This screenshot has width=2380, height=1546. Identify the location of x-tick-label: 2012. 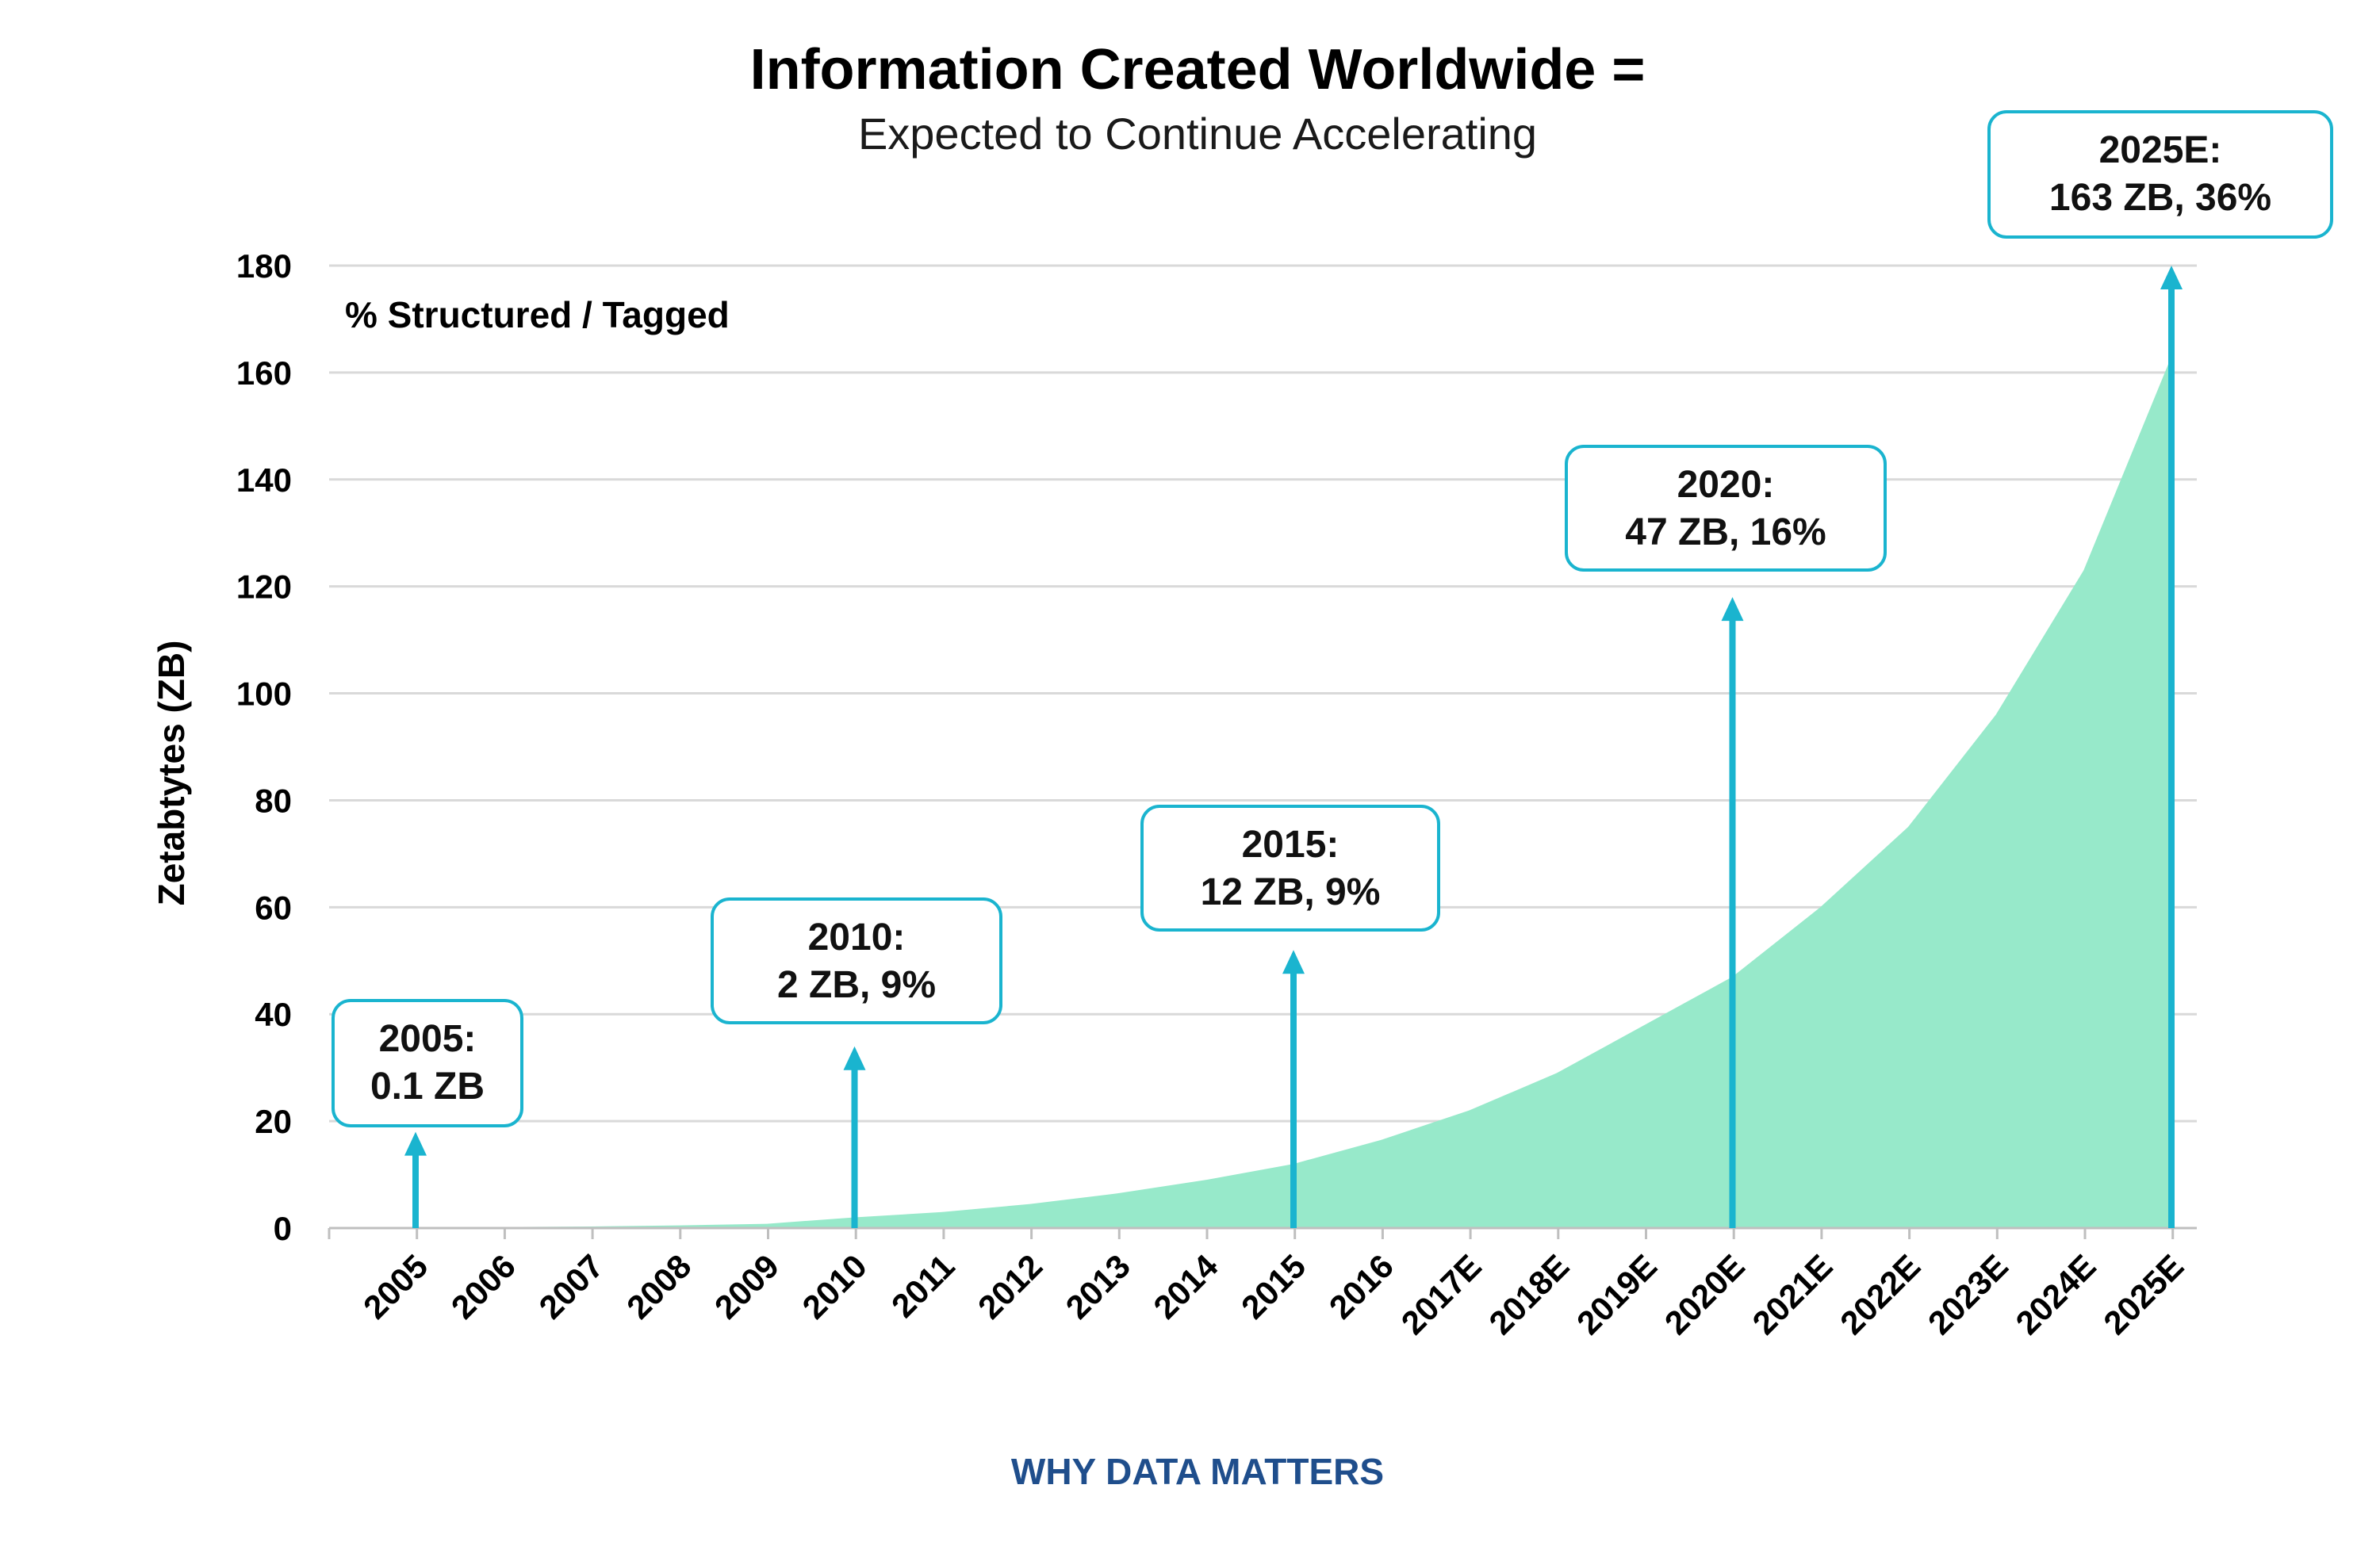
(1010, 1286).